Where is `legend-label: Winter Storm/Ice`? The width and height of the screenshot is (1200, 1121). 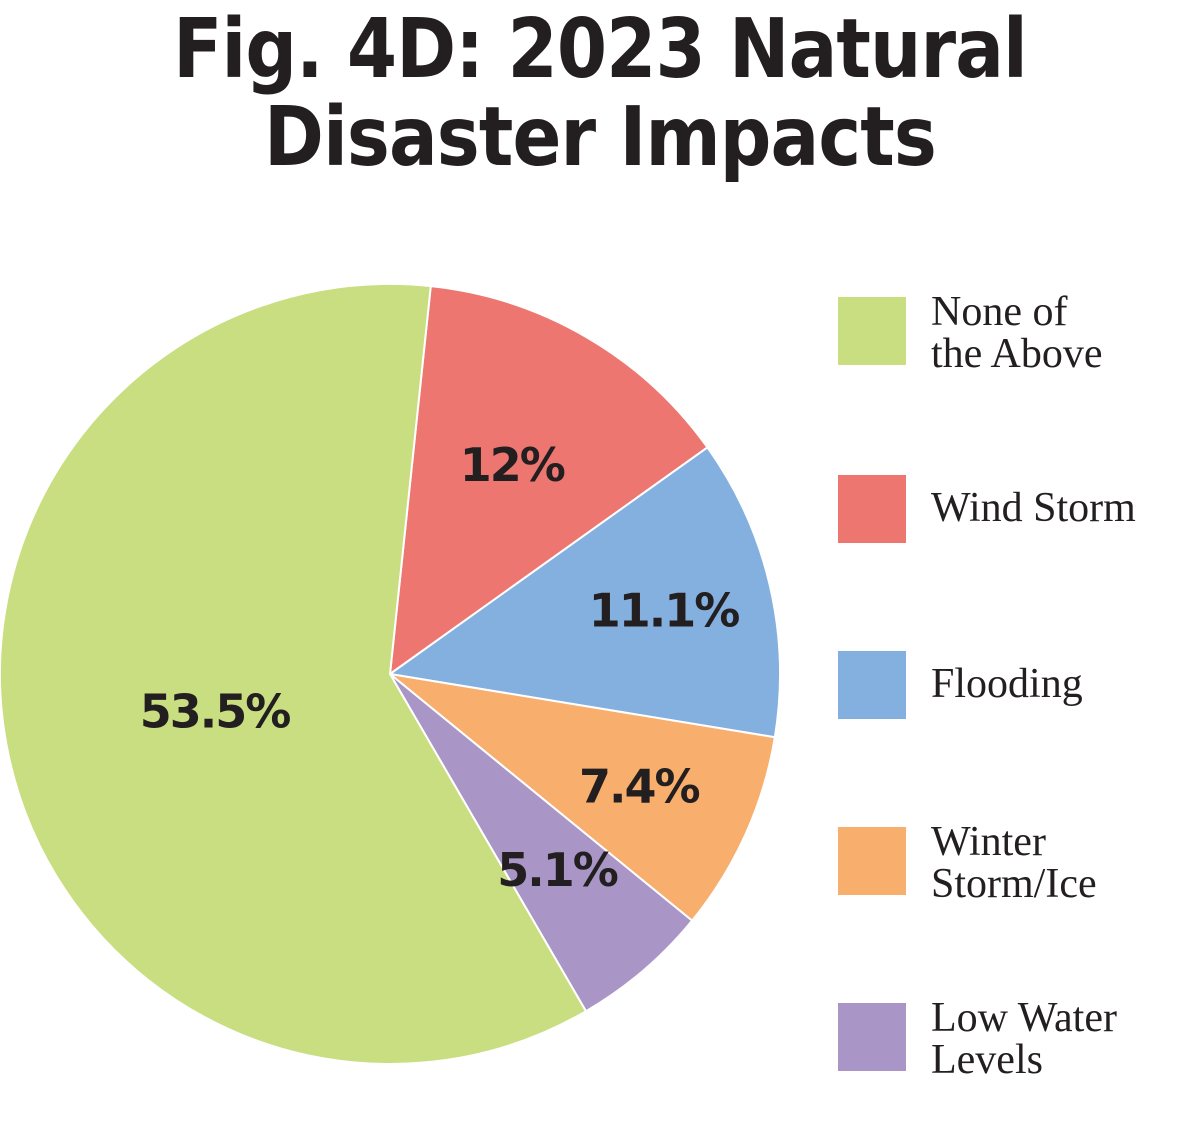
legend-label: Winter Storm/Ice is located at coordinates (1014, 863).